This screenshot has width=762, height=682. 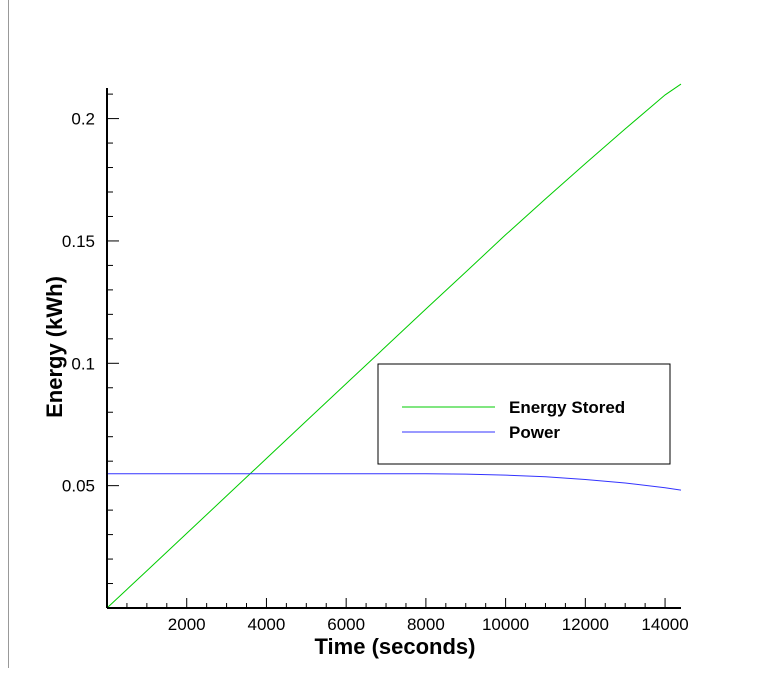 What do you see at coordinates (83, 363) in the screenshot?
I see `y-tick-label: 0.1` at bounding box center [83, 363].